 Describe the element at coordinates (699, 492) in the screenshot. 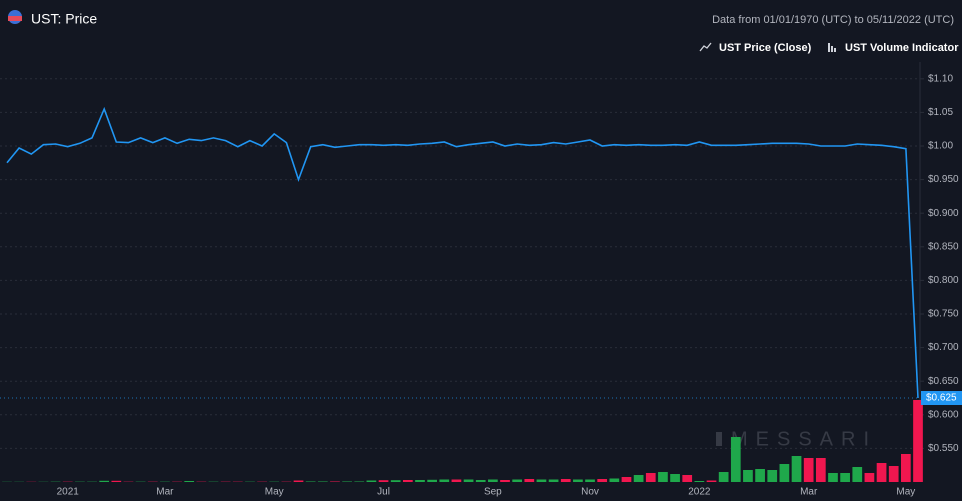

I see `x-tick-label: 2022` at that location.